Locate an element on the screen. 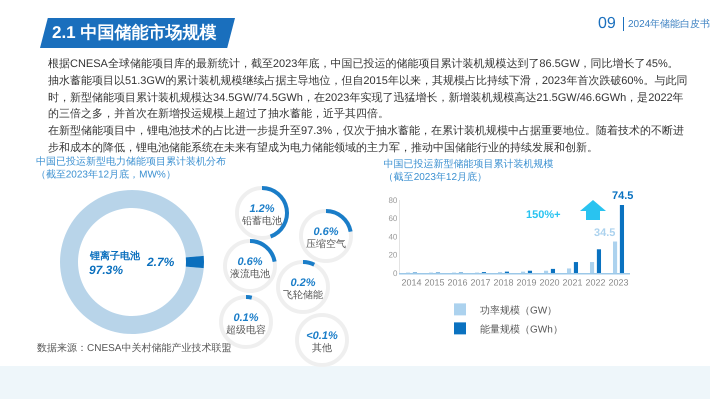  data-label: 97.3% is located at coordinates (106, 270).